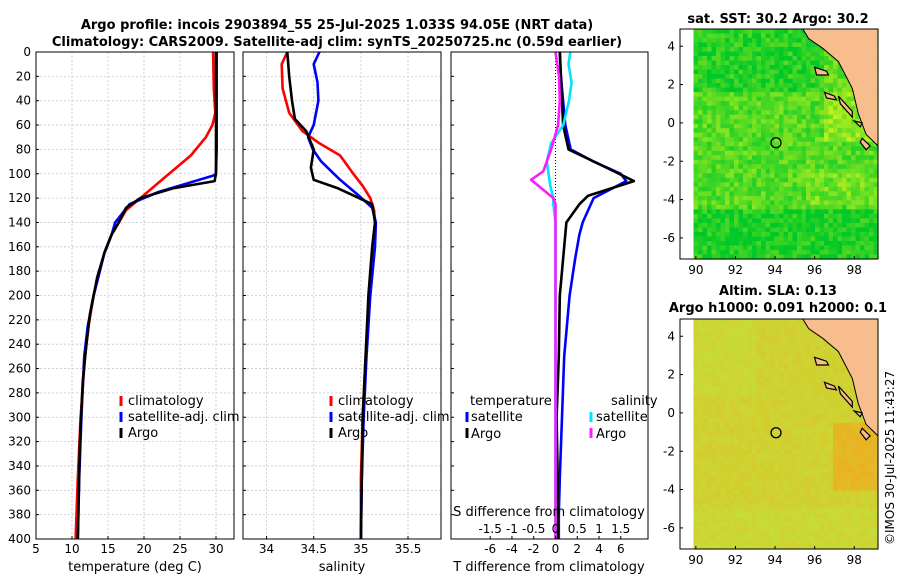 The height and width of the screenshot is (580, 900). Describe the element at coordinates (854, 560) in the screenshot. I see `lon-tick-label: 98` at that location.